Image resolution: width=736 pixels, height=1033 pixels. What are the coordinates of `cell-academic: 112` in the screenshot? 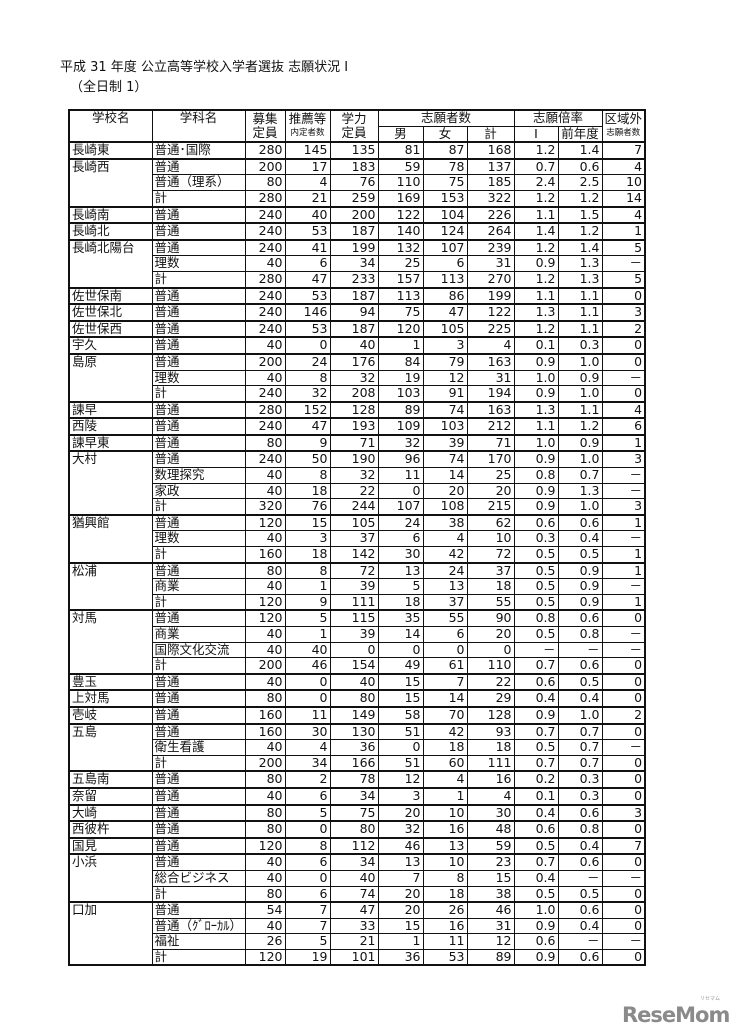 It's located at (354, 845).